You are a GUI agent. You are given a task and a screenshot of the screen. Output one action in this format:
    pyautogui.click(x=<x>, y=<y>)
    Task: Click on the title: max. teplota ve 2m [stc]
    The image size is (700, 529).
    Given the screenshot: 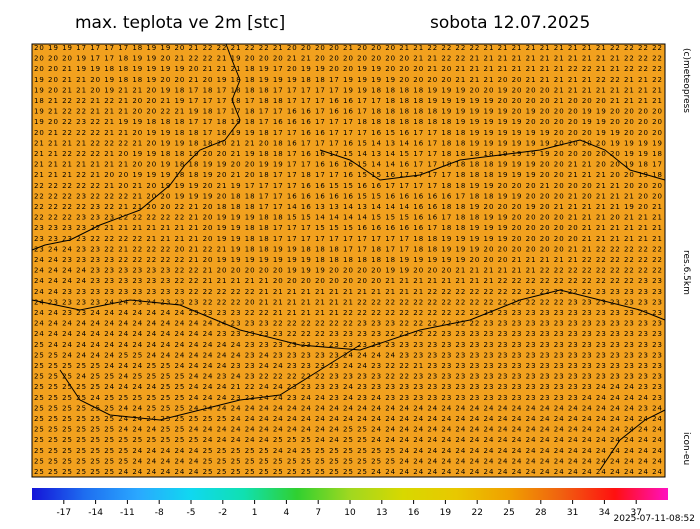 What is the action you would take?
    pyautogui.click(x=180, y=23)
    